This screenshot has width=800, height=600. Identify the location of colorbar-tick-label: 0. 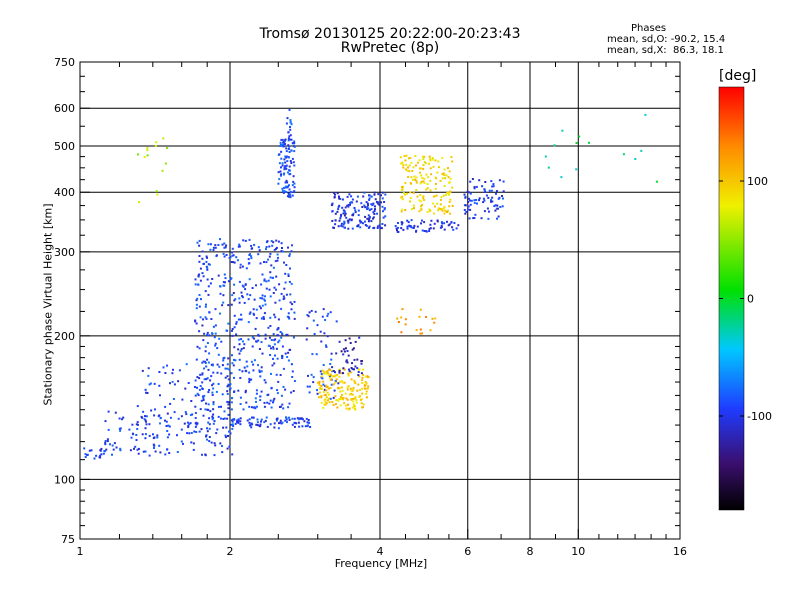
(750, 299).